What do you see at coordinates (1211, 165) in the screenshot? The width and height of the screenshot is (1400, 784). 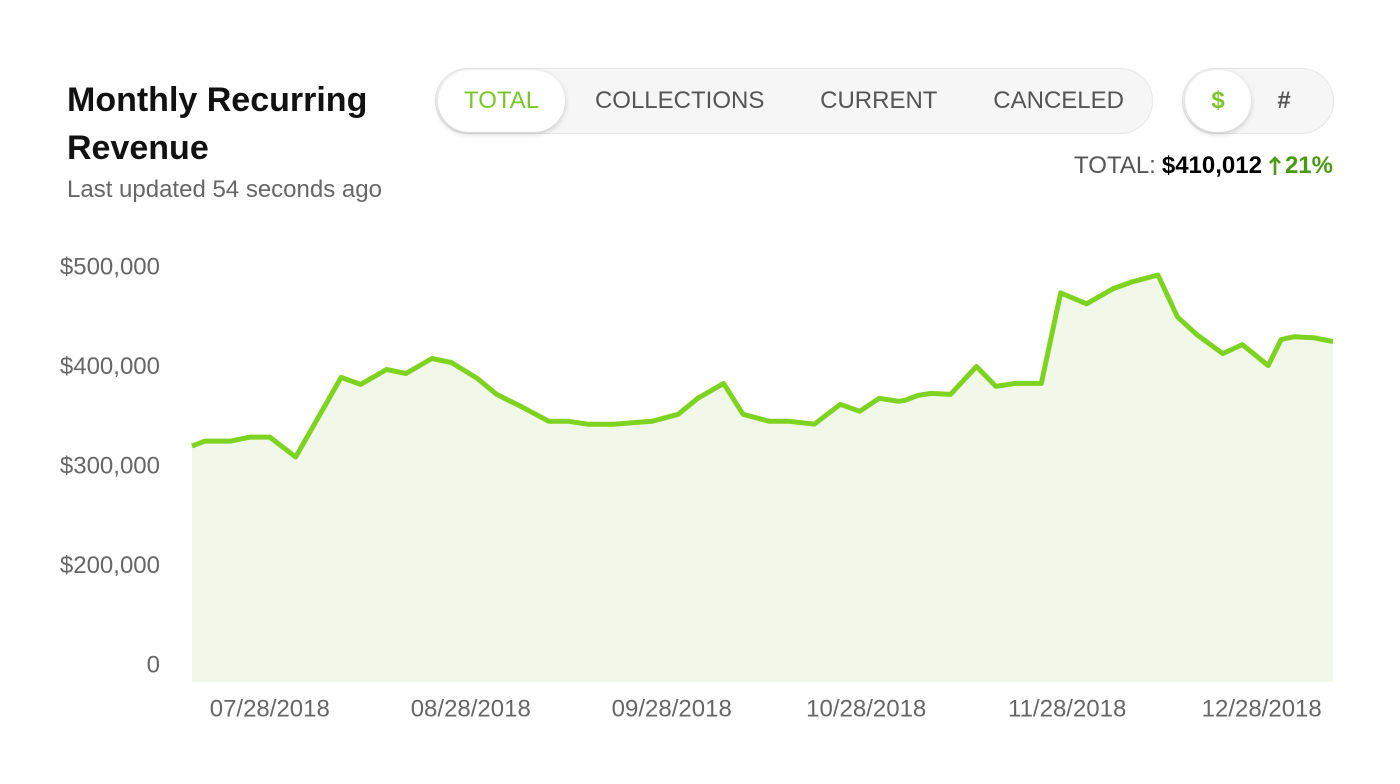 I see `summary-value: $410,012` at bounding box center [1211, 165].